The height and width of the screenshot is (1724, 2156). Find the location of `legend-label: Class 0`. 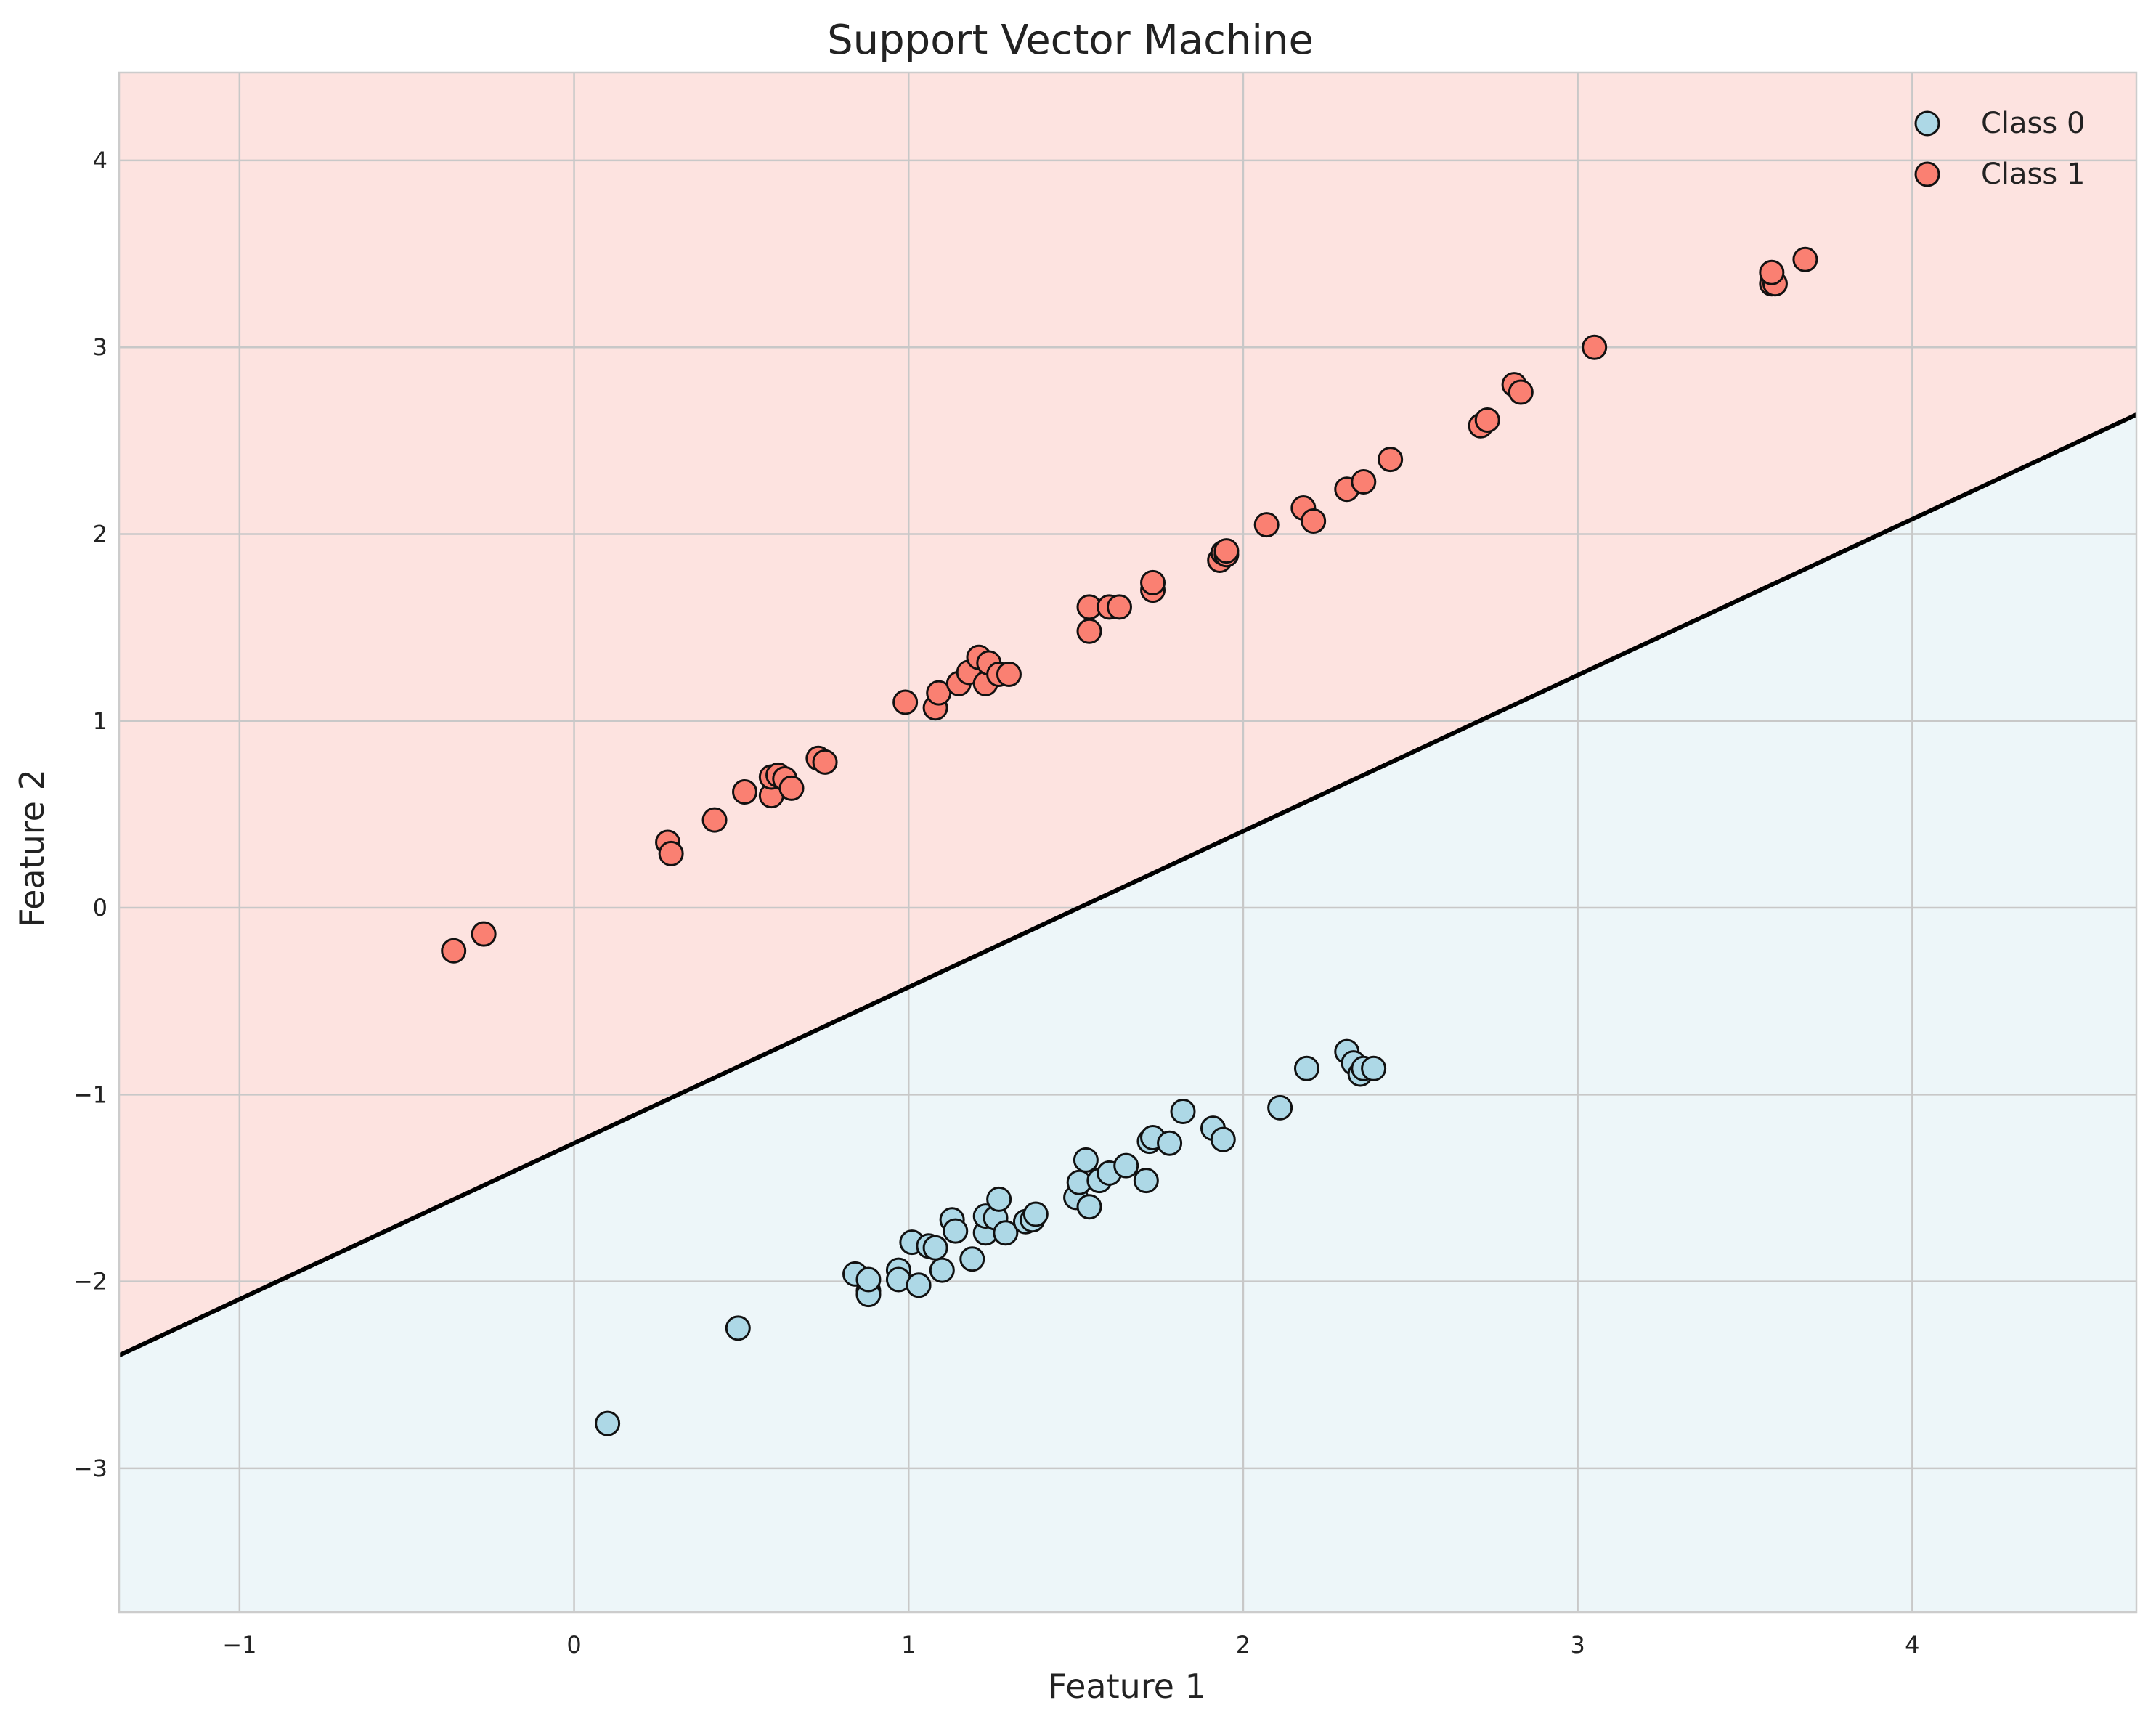

legend-label: Class 0 is located at coordinates (2033, 123).